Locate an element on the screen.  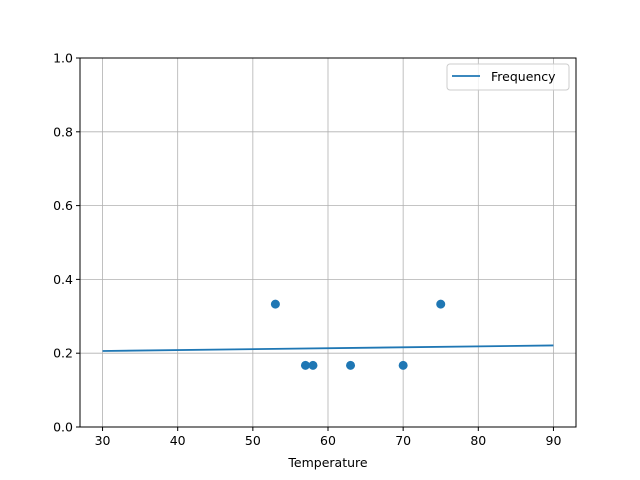
x-tick-label: 30 is located at coordinates (103, 440).